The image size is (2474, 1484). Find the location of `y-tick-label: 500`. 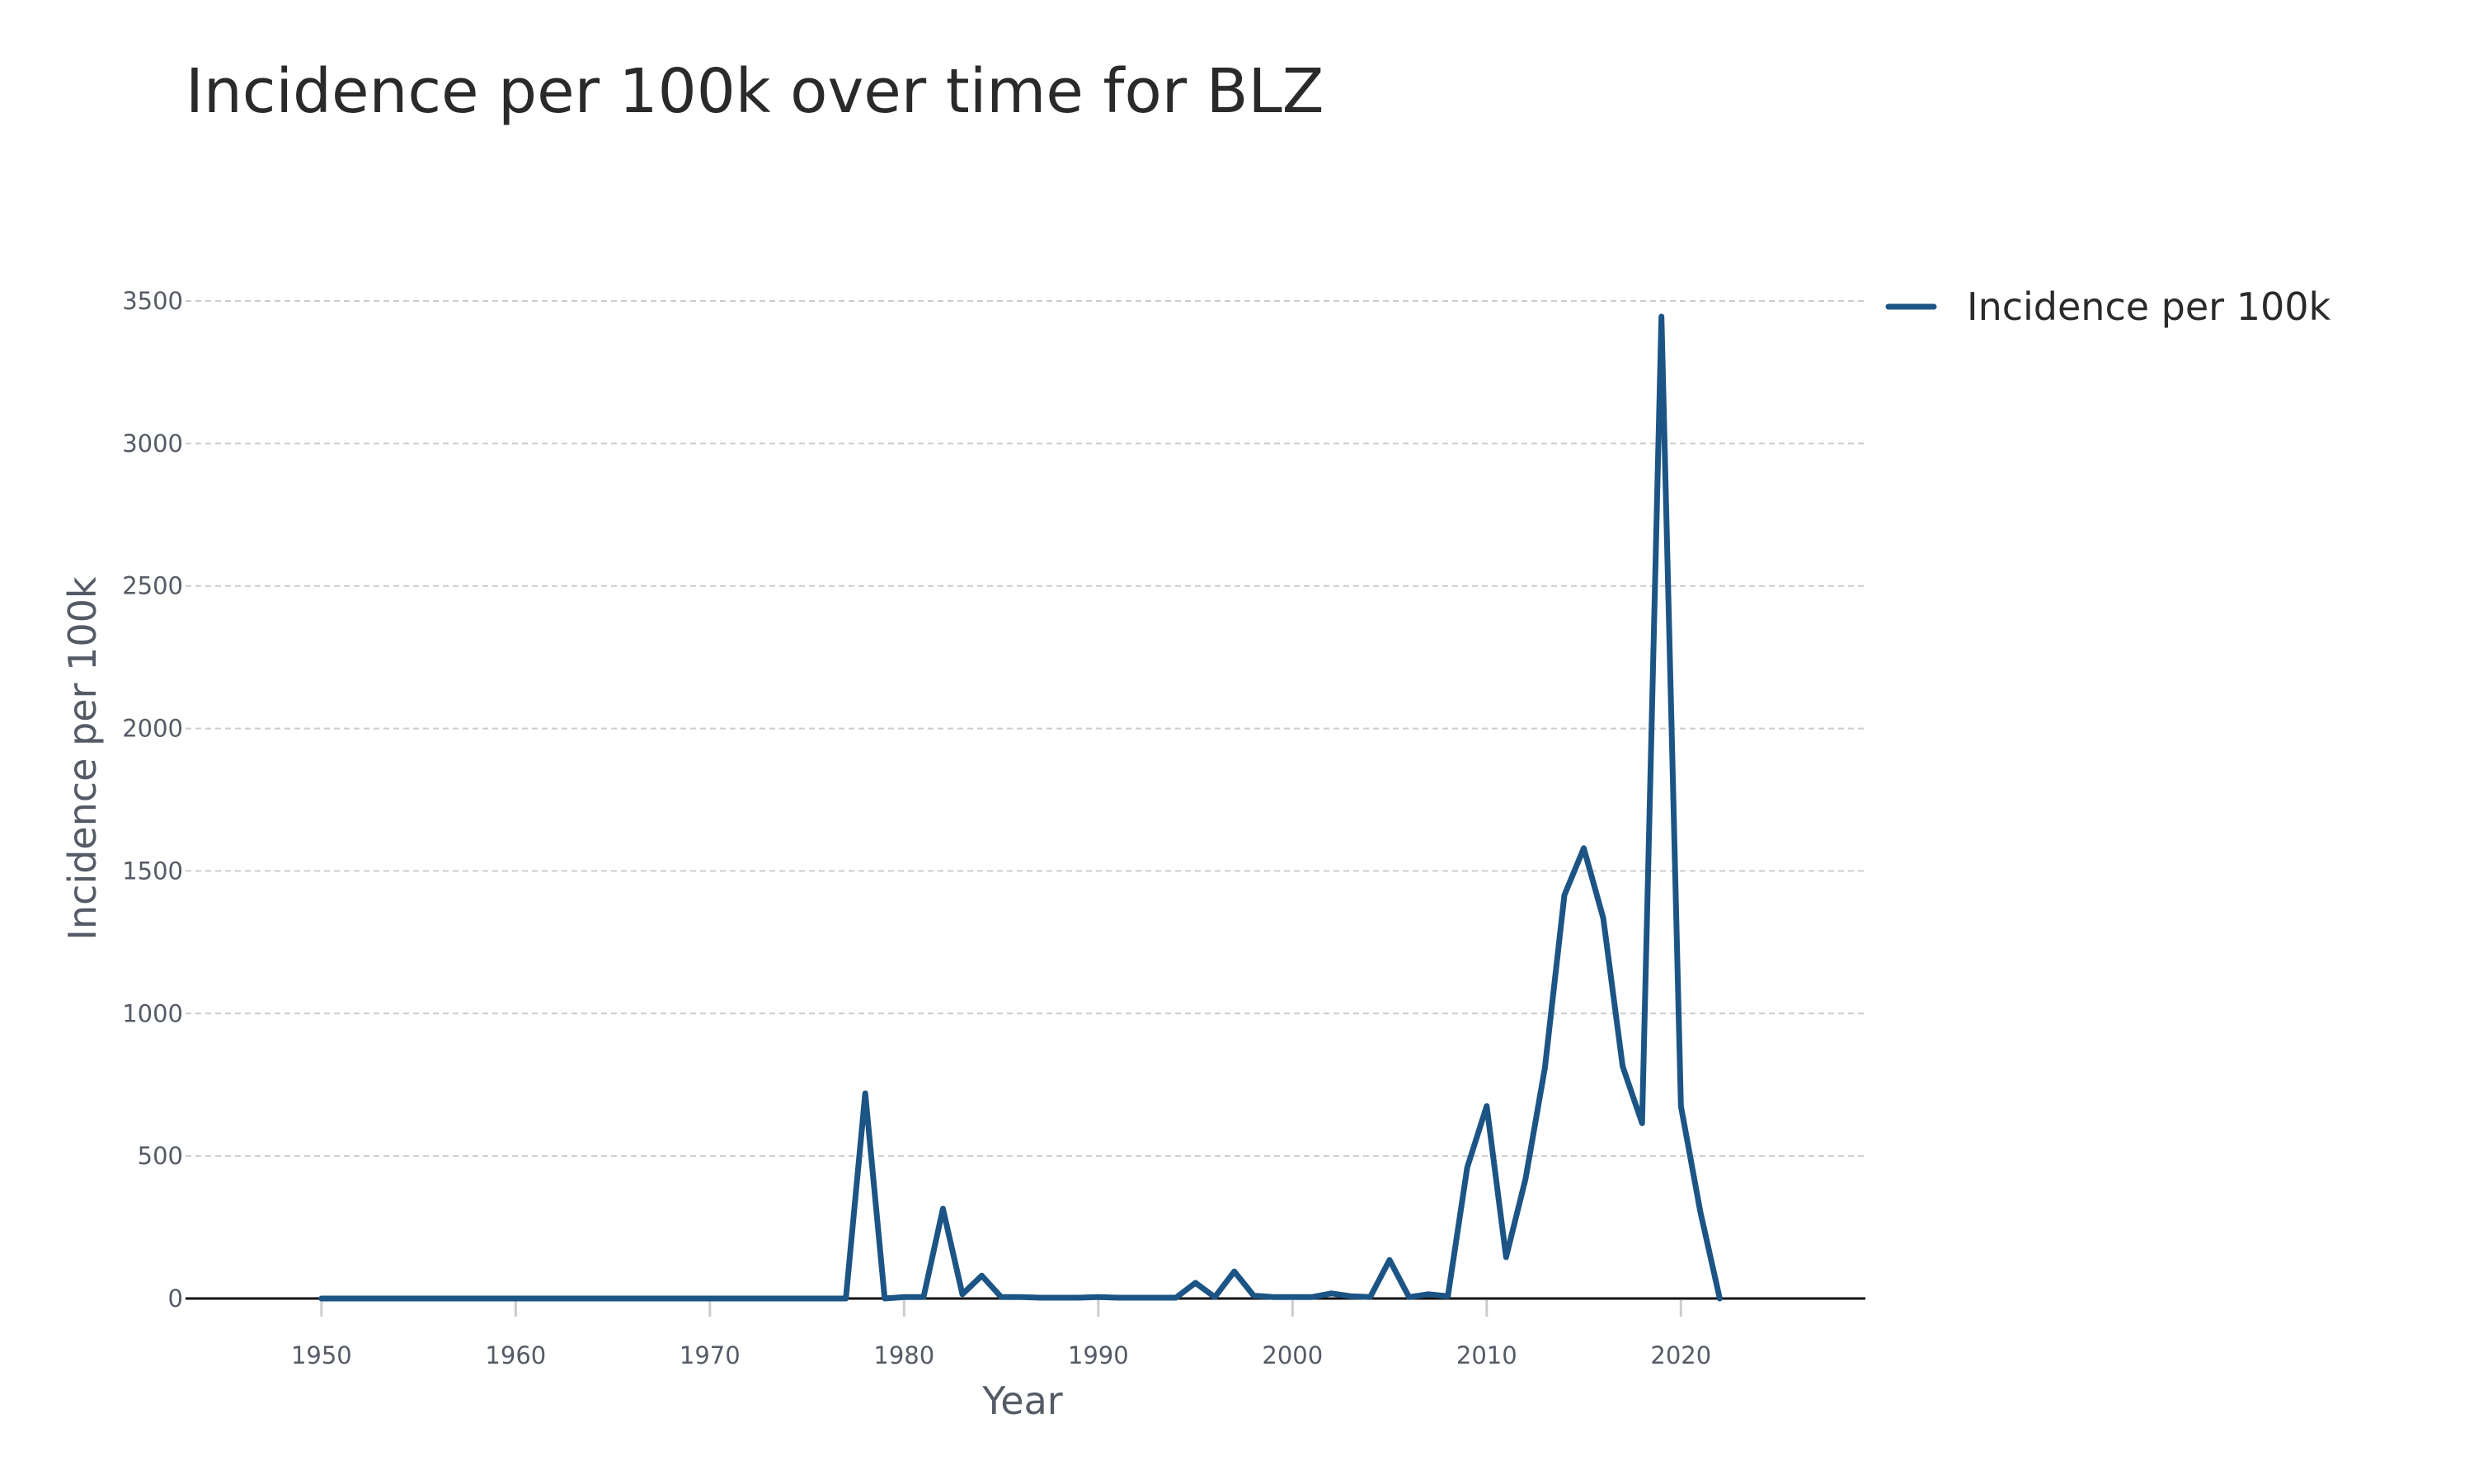

y-tick-label: 500 is located at coordinates (160, 1156).